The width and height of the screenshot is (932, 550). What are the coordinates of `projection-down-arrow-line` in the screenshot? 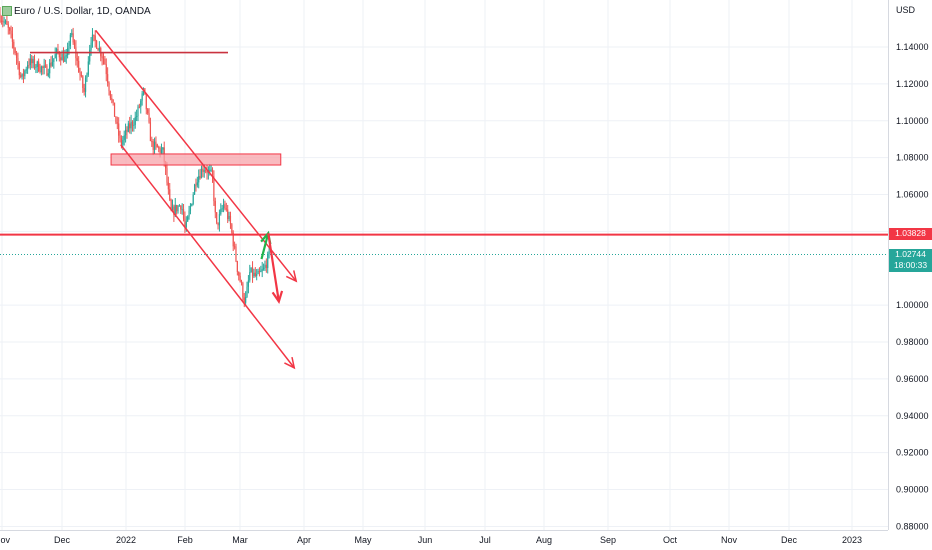 It's located at (273, 267).